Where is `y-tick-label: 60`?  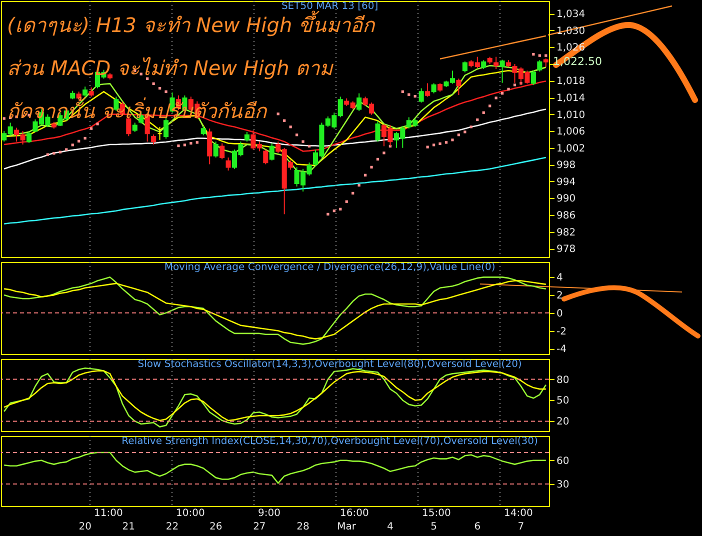 y-tick-label: 60 is located at coordinates (563, 461).